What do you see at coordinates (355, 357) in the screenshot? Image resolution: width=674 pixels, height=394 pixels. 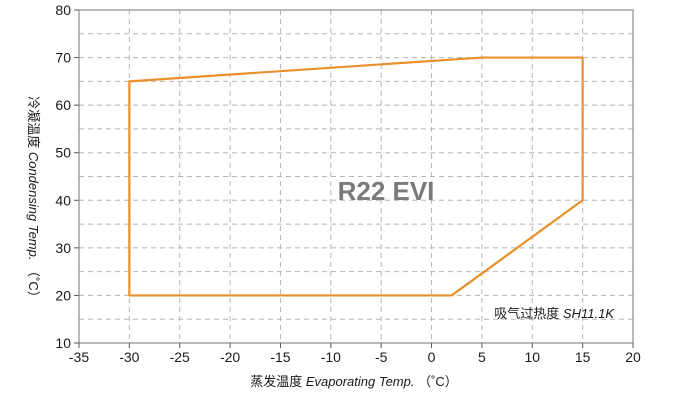 I see `x-tick-labels: -35 -30 -25 -20 -15 -10 -5 0 5 10 15 20` at bounding box center [355, 357].